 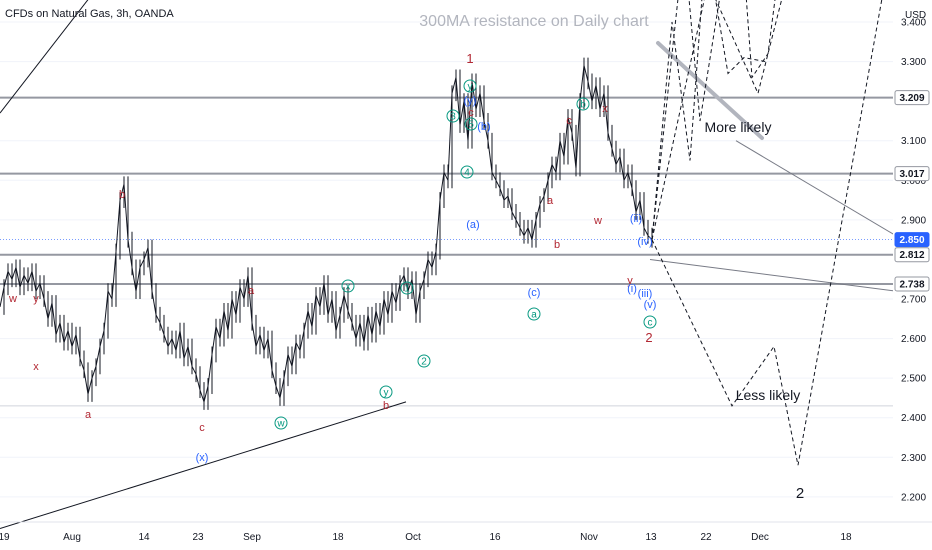 I want to click on wave-label: y, so click(x=630, y=281).